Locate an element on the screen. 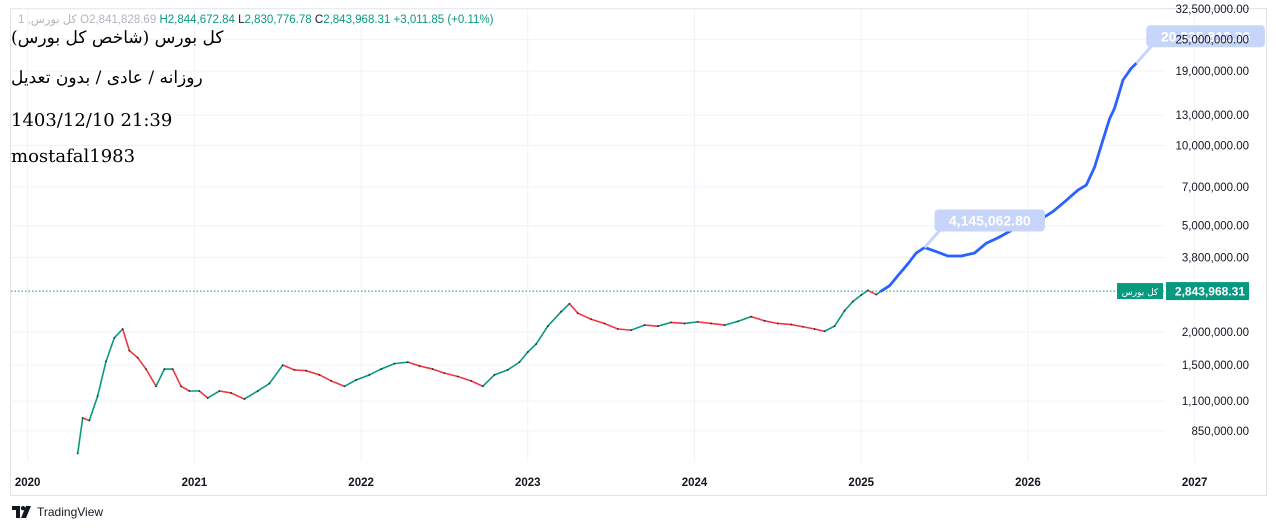  y-tick-label: 13,000,000.00 is located at coordinates (1212, 116).